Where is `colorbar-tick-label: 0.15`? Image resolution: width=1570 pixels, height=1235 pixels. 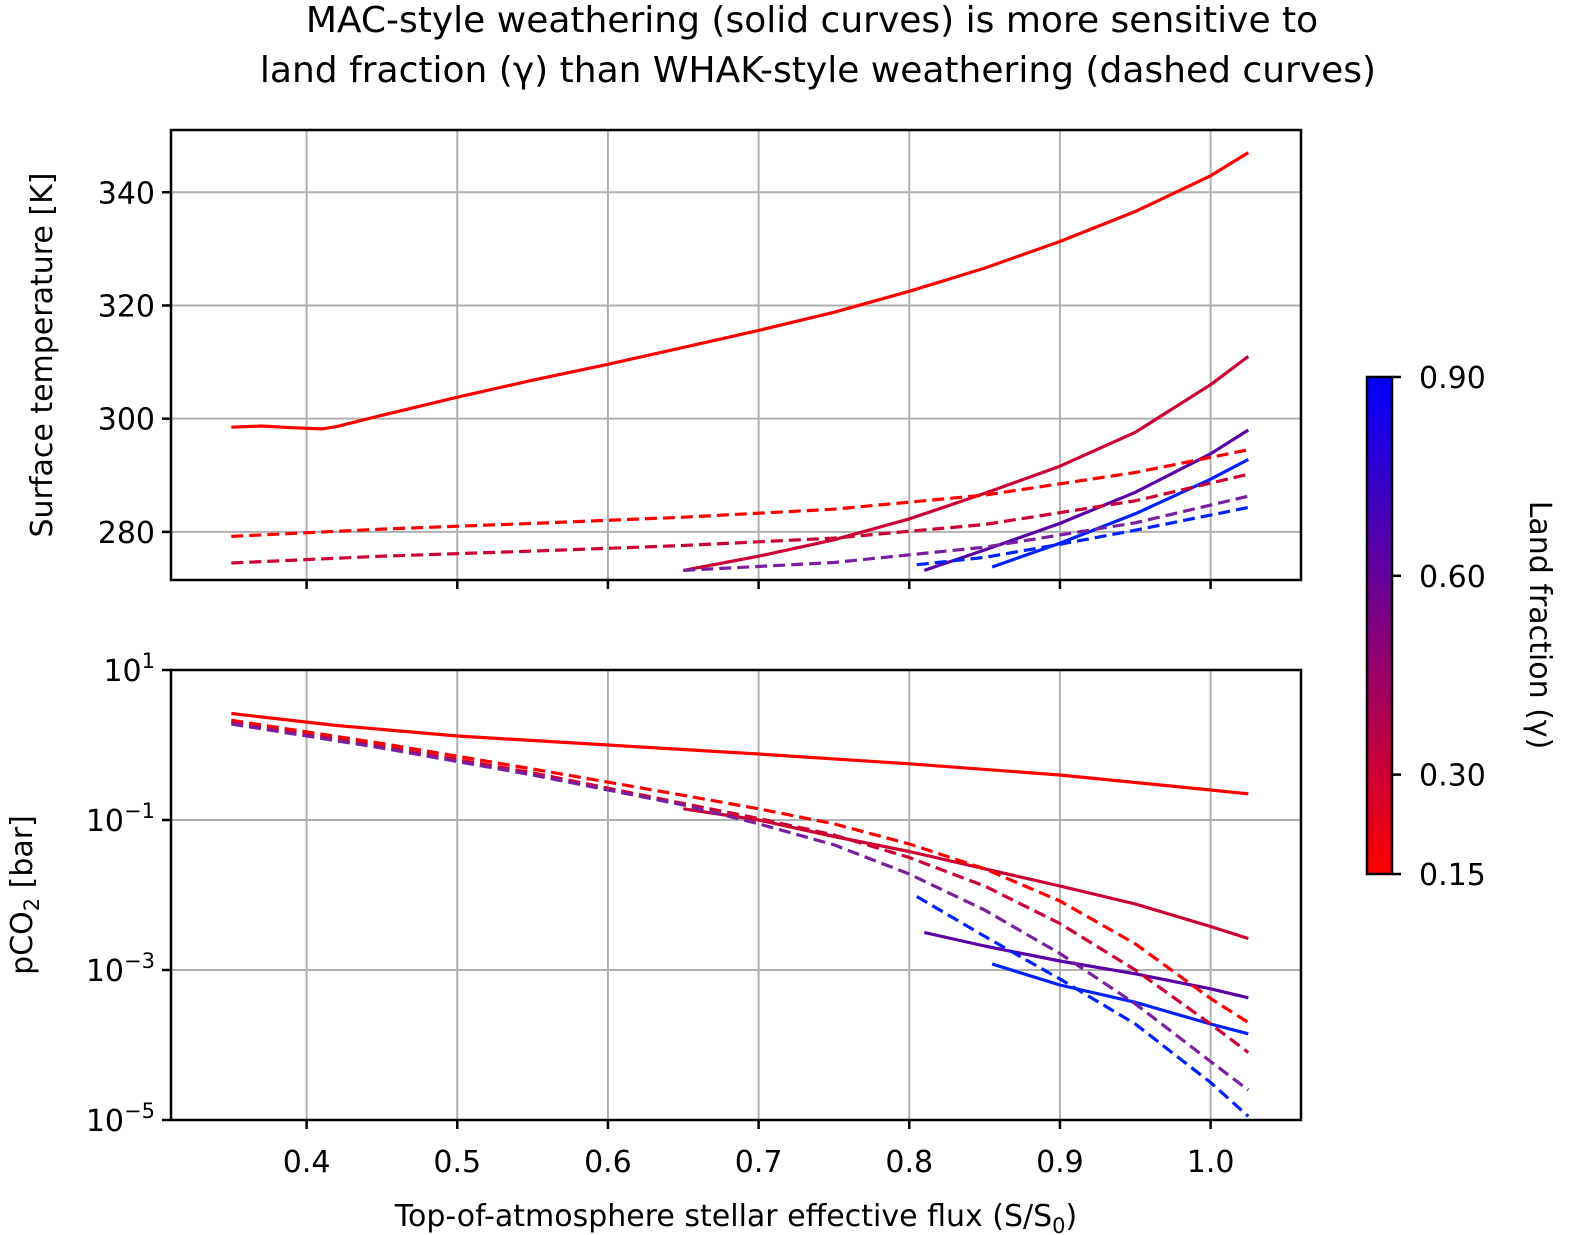
colorbar-tick-label: 0.15 is located at coordinates (1452, 875).